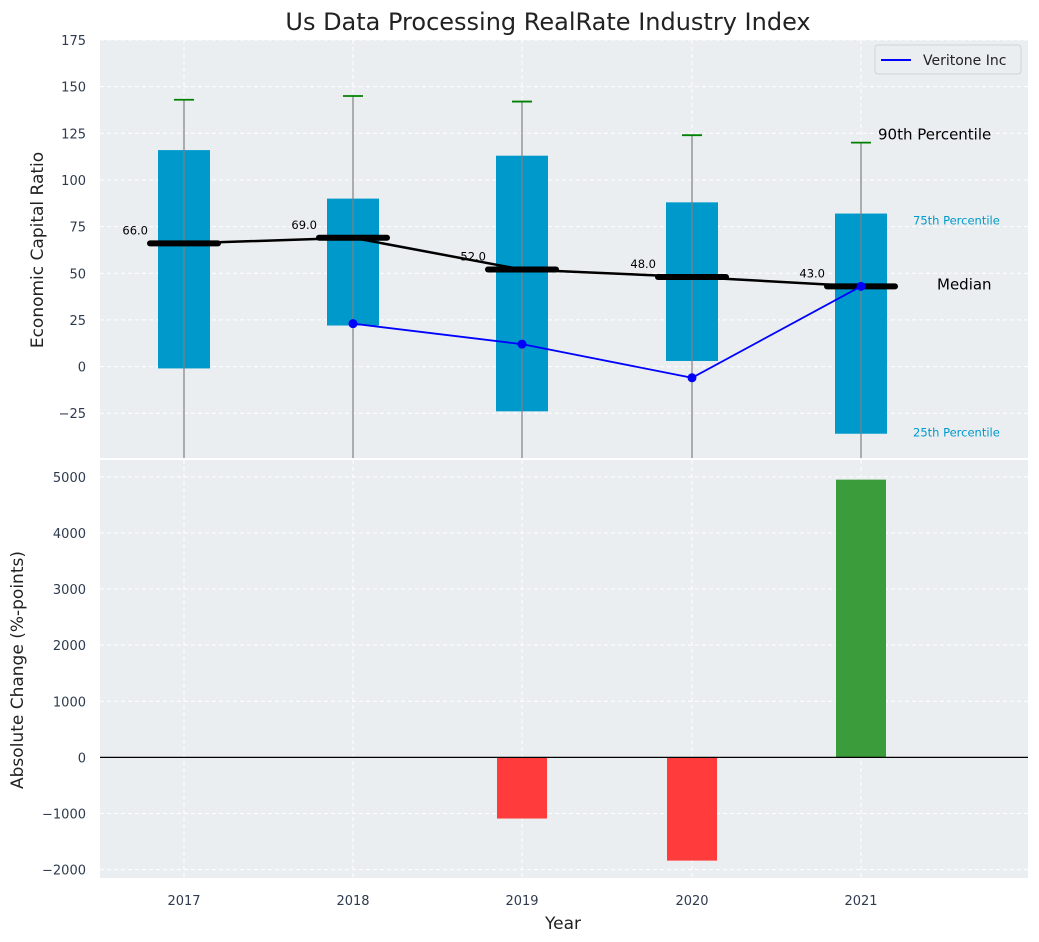 This screenshot has height=942, width=1039. What do you see at coordinates (73, 88) in the screenshot?
I see `top-y-tick-label: 150` at bounding box center [73, 88].